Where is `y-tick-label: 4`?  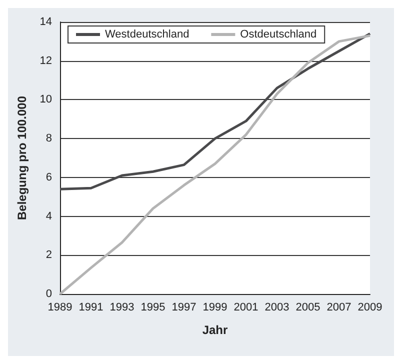
y-tick-label: 4 is located at coordinates (49, 216).